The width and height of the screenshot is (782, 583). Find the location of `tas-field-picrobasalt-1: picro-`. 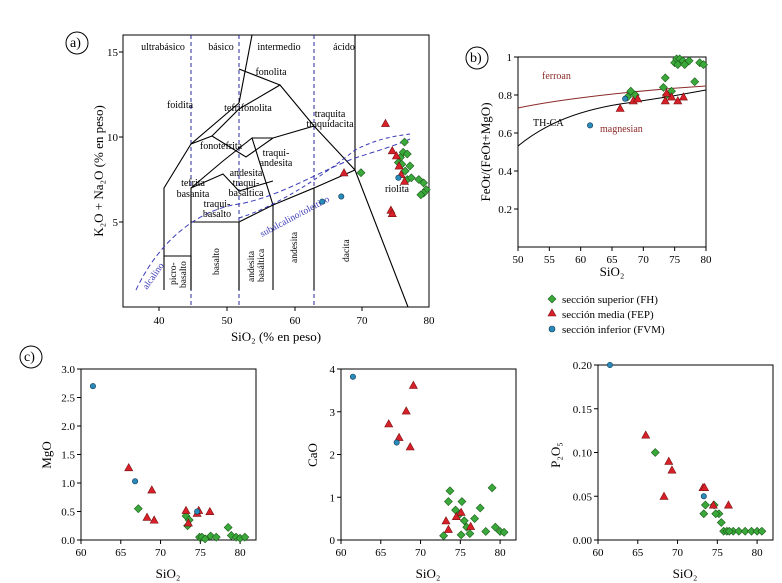

tas-field-picrobasalt-1: picro- is located at coordinates (174, 273).